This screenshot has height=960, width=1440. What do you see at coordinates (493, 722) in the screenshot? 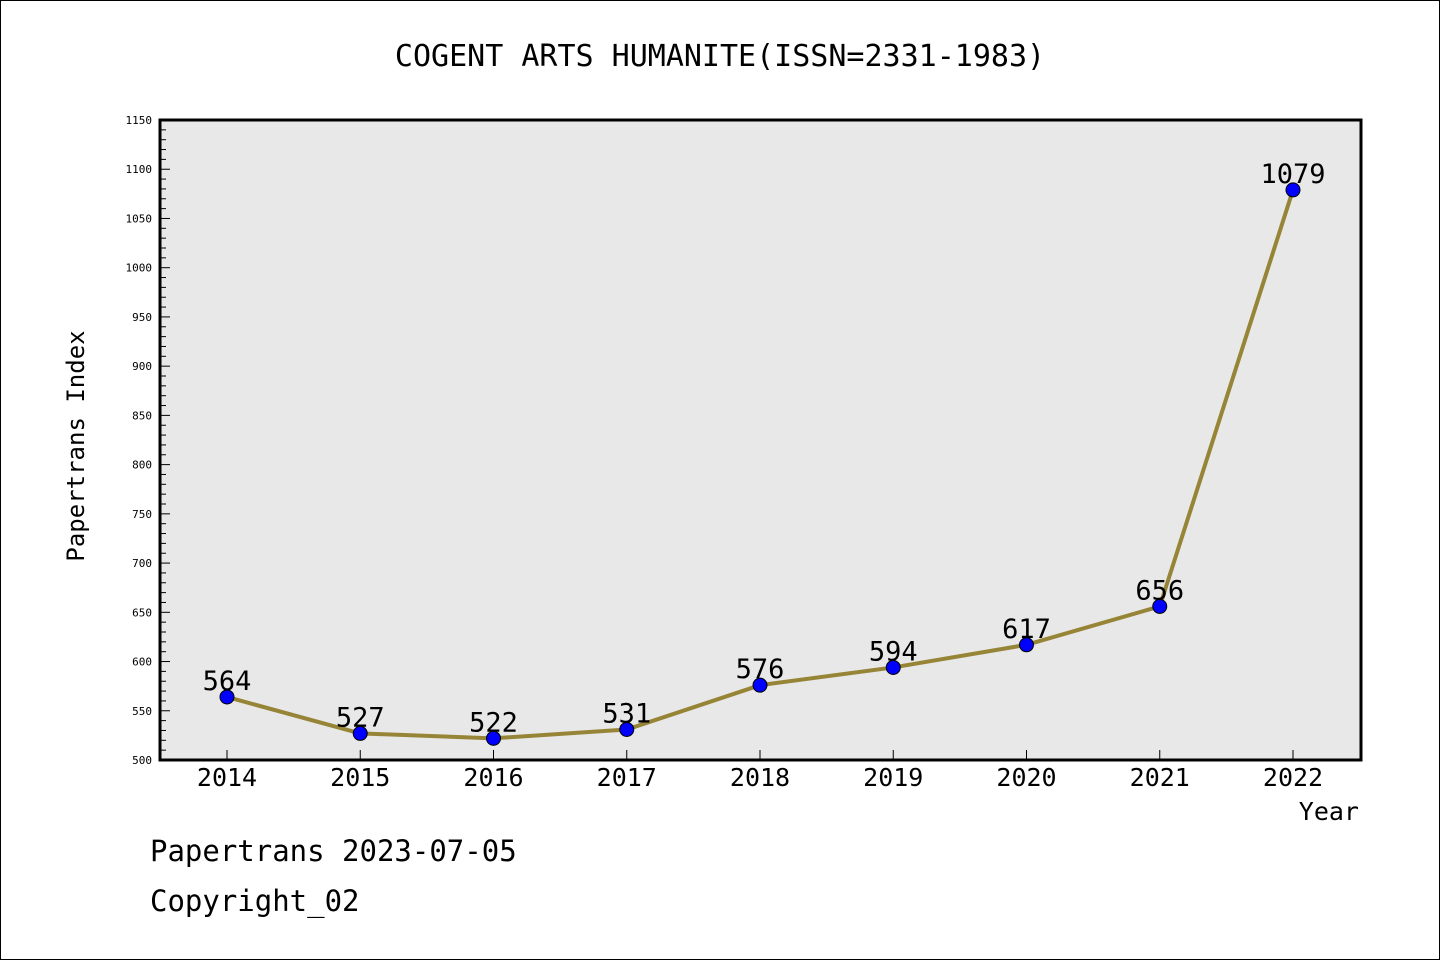
I see `data-label: 522` at bounding box center [493, 722].